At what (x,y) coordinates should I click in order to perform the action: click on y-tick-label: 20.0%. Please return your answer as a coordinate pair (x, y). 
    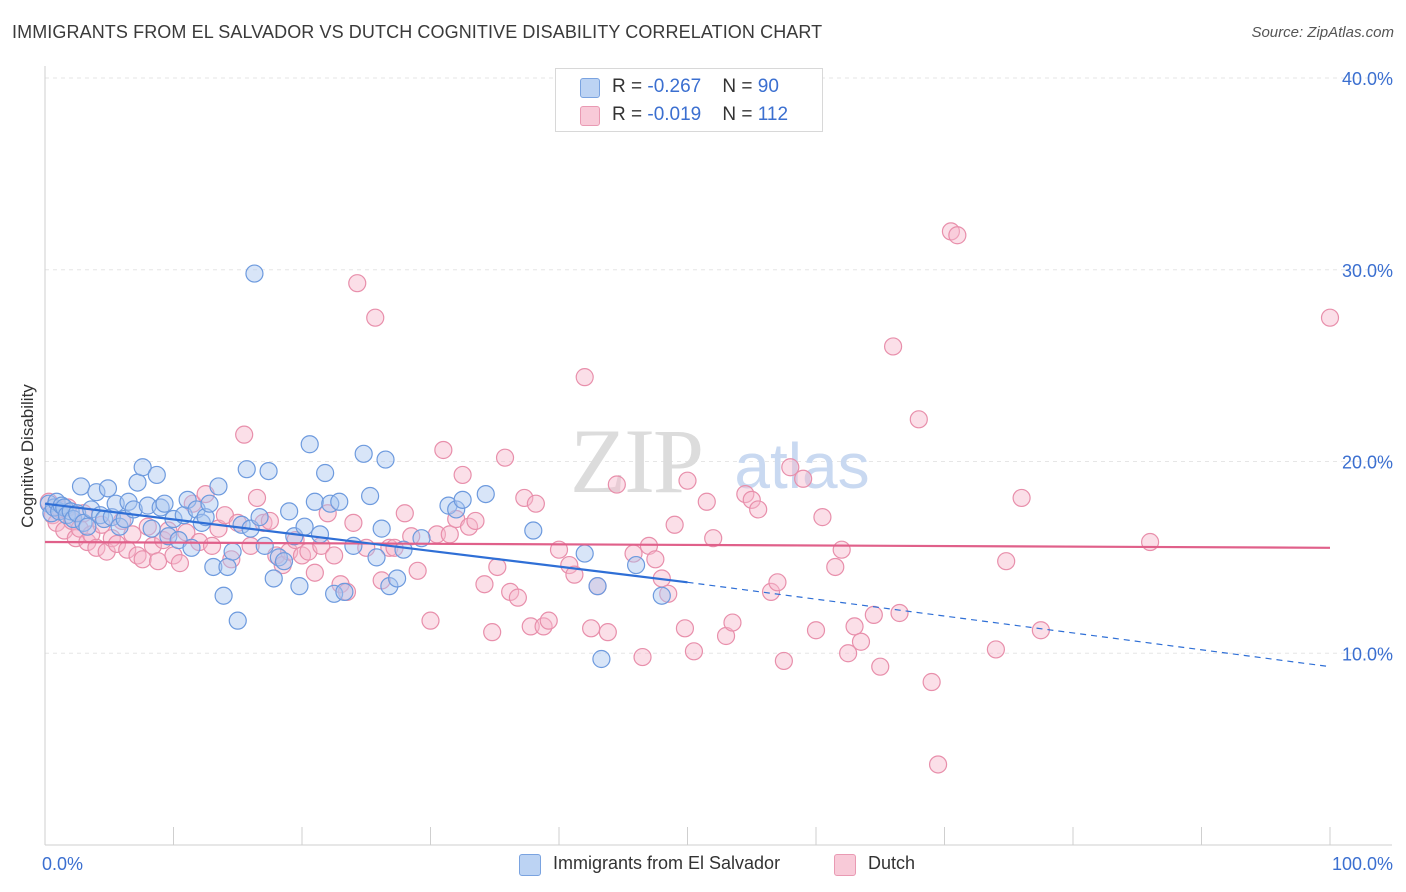
    Looking at the image, I should click on (1367, 463).